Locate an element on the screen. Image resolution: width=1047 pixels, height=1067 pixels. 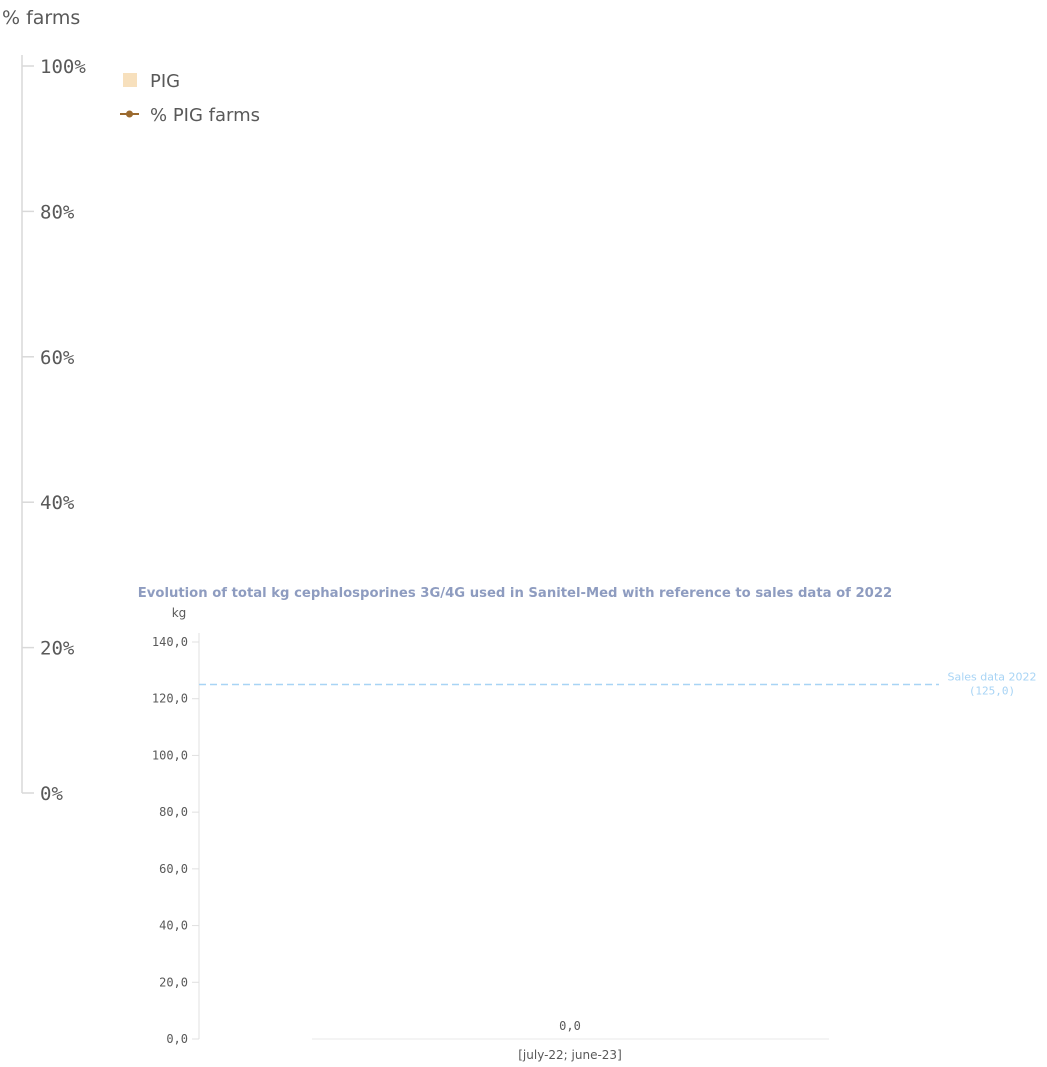
bottom-y-tick-label: 80,0 is located at coordinates (173, 812).